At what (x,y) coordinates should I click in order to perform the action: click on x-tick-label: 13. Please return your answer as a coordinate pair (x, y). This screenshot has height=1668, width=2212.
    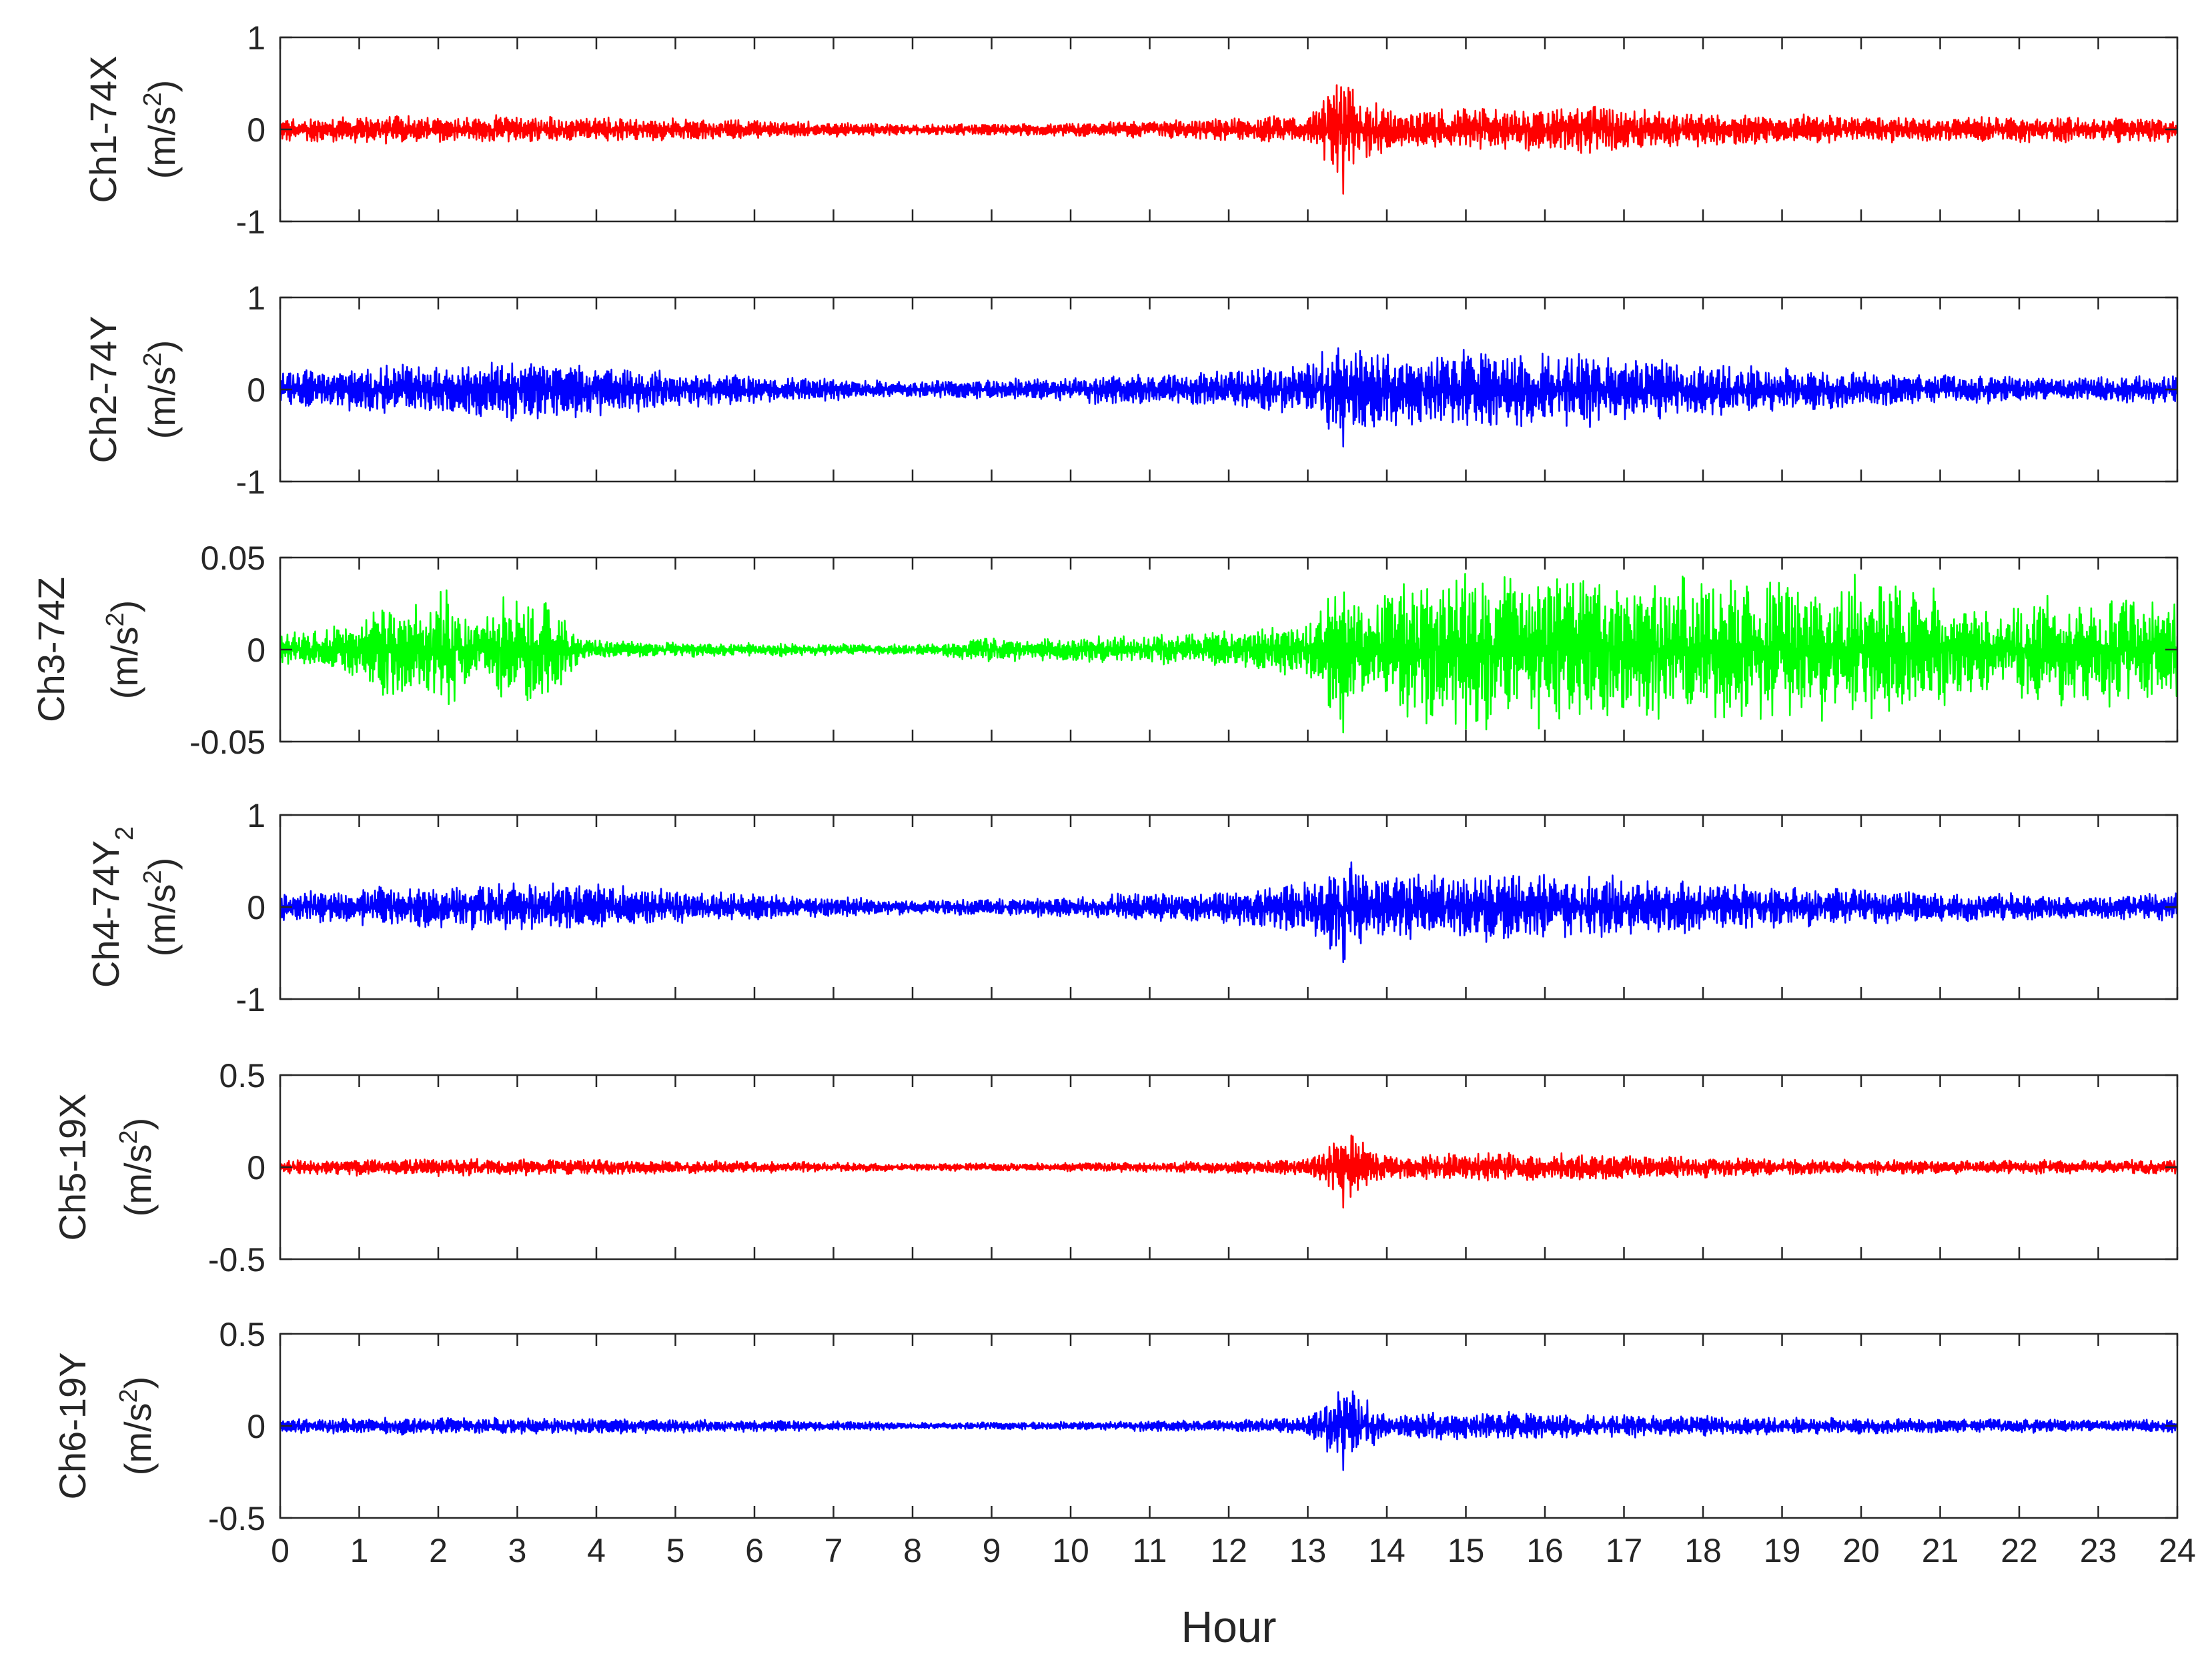
    Looking at the image, I should click on (1308, 1550).